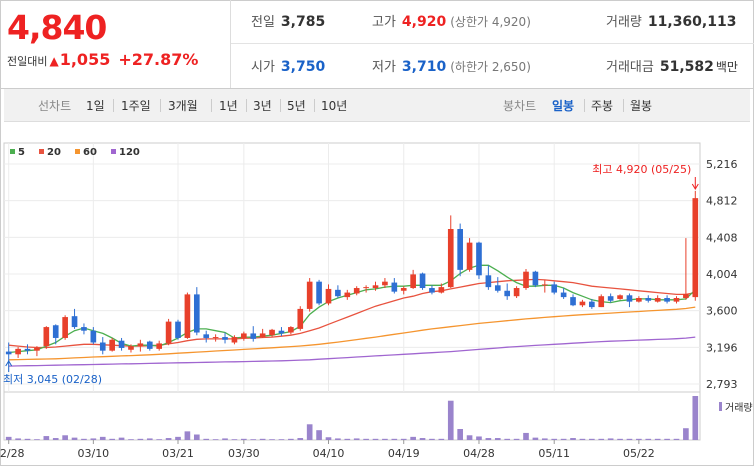 This screenshot has height=466, width=754. Describe the element at coordinates (602, 106) in the screenshot. I see `candle-weekly-button: 주봉` at that location.